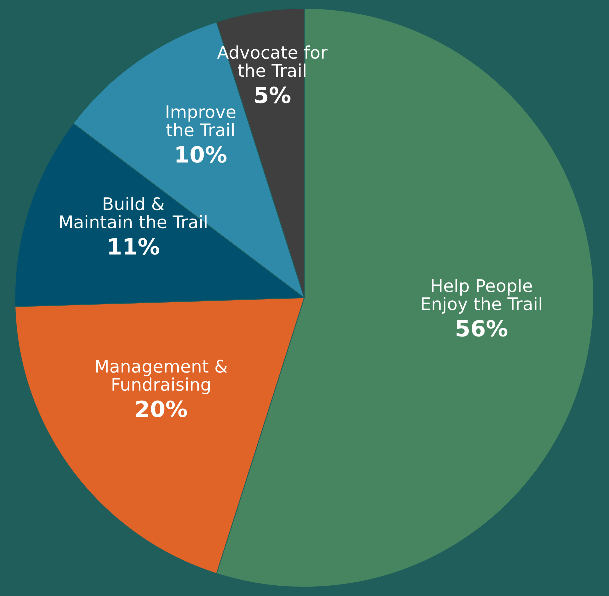 This screenshot has width=609, height=596. What do you see at coordinates (162, 377) in the screenshot?
I see `slice-label: Management & Fundraising` at bounding box center [162, 377].